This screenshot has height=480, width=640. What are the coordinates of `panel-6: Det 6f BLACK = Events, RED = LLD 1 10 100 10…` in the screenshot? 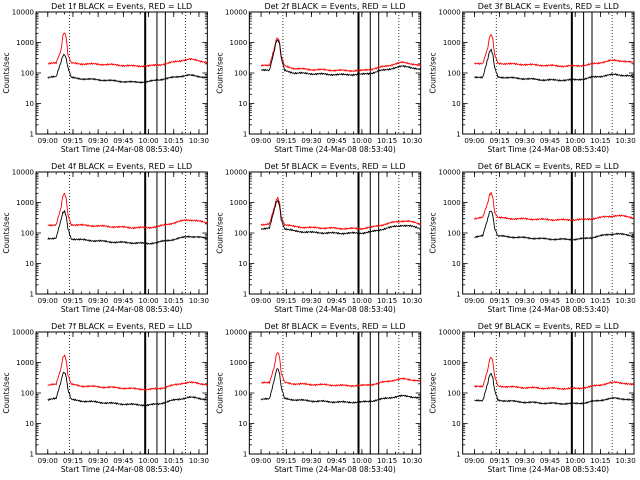 It's located at (532, 238).